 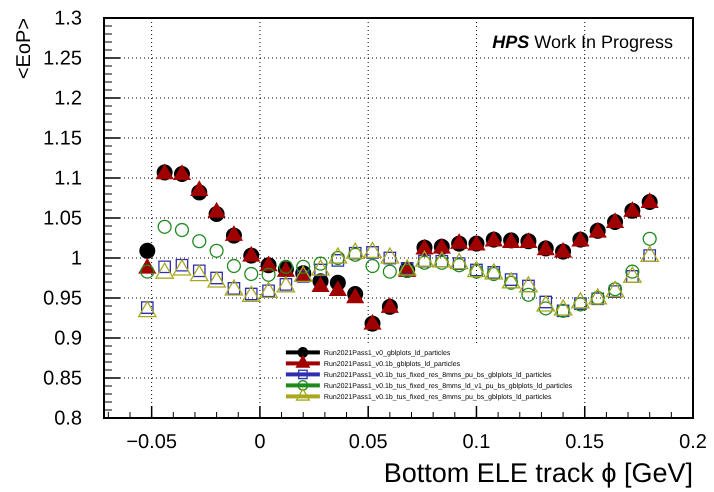 What do you see at coordinates (68, 18) in the screenshot?
I see `y-tick-label: 1.3` at bounding box center [68, 18].